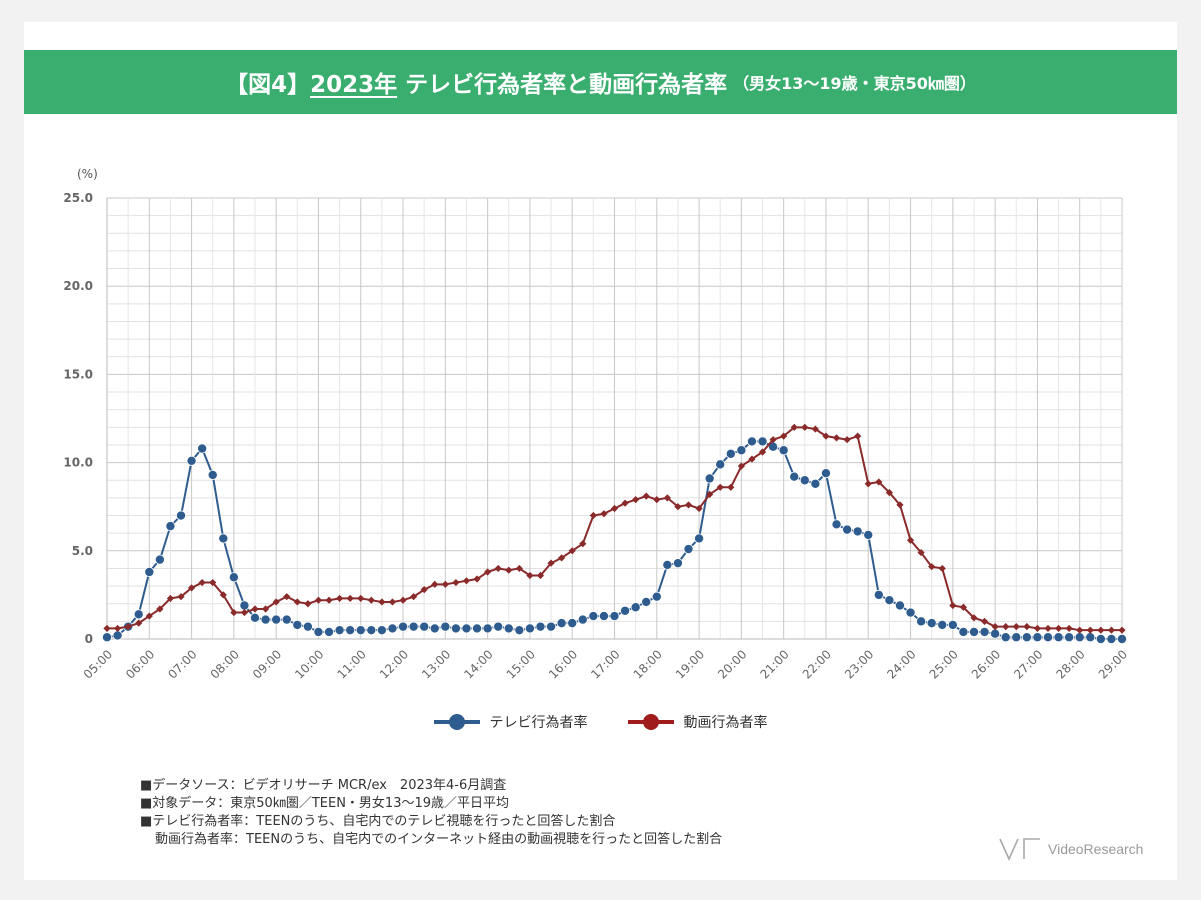 Image resolution: width=1201 pixels, height=900 pixels. What do you see at coordinates (267, 664) in the screenshot?
I see `x-tick-label: 09:00` at bounding box center [267, 664].